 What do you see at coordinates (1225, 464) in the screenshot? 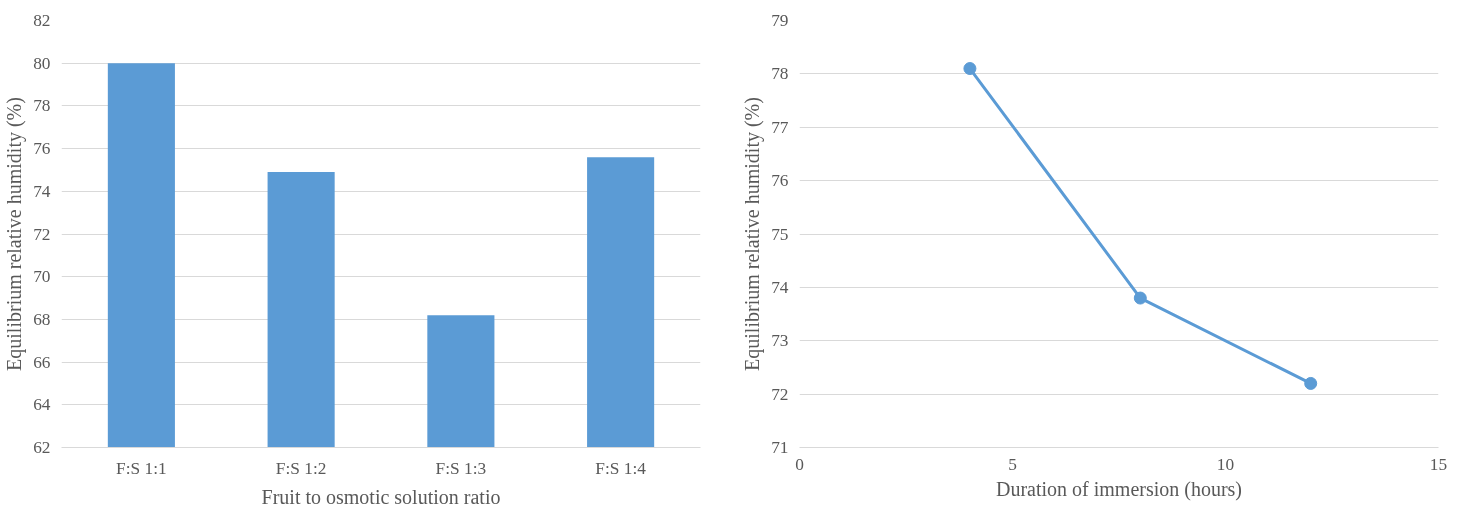
I see `x-tick-label: 10` at bounding box center [1225, 464].